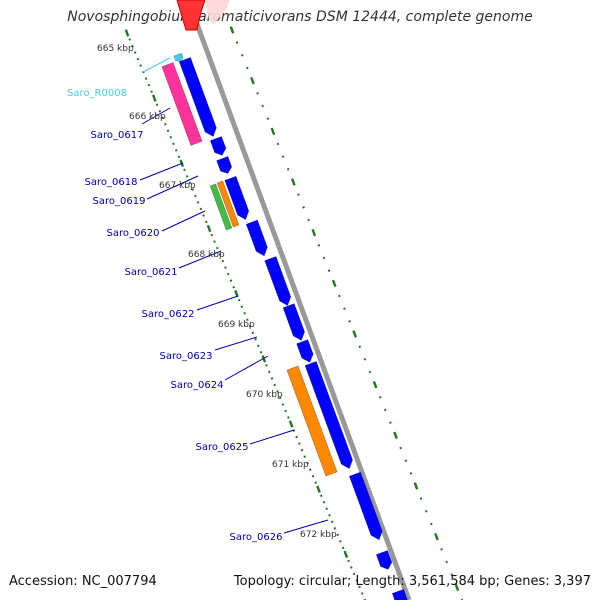  Describe the element at coordinates (117, 135) in the screenshot. I see `gene-label-saro-0617: Saro_0617` at that location.